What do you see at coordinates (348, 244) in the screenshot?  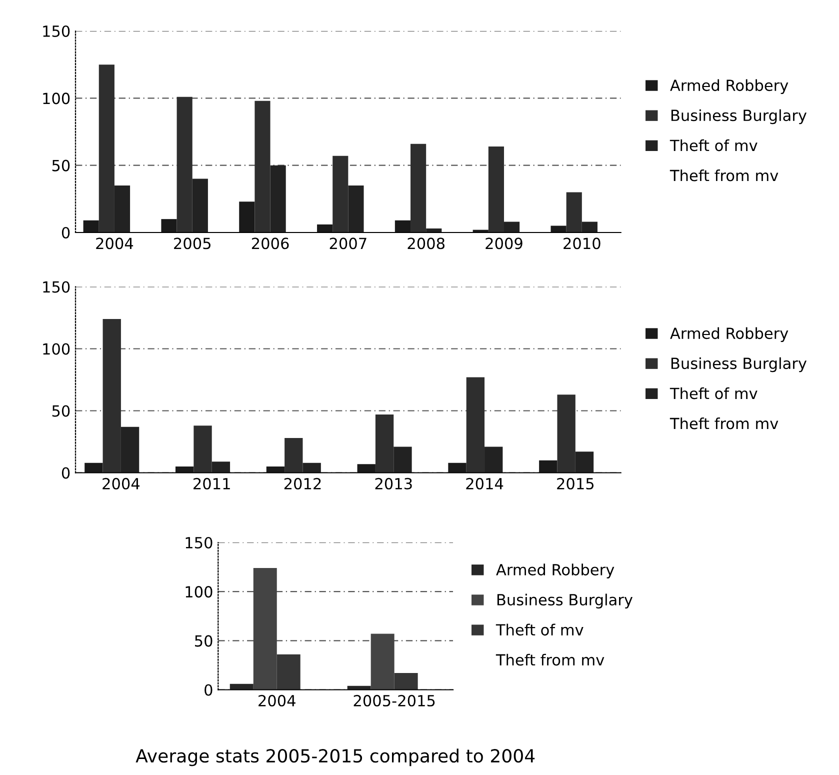 I see `x-tick-label: 2007` at bounding box center [348, 244].